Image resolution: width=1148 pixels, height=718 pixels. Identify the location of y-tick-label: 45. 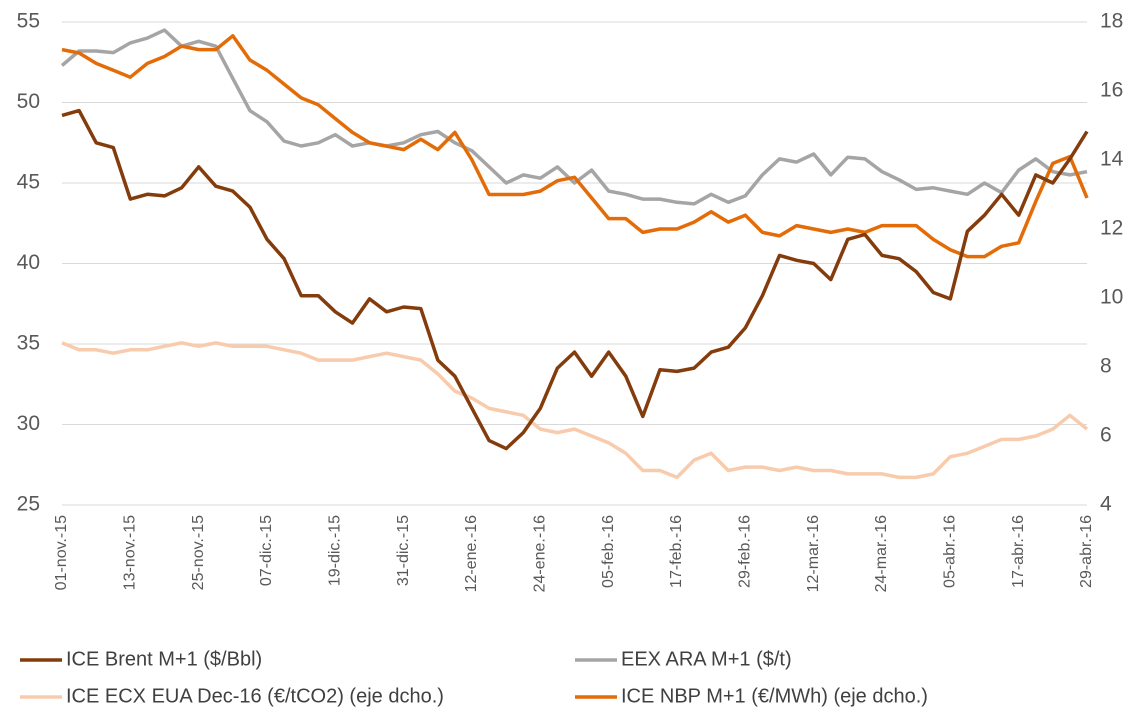
(28, 182).